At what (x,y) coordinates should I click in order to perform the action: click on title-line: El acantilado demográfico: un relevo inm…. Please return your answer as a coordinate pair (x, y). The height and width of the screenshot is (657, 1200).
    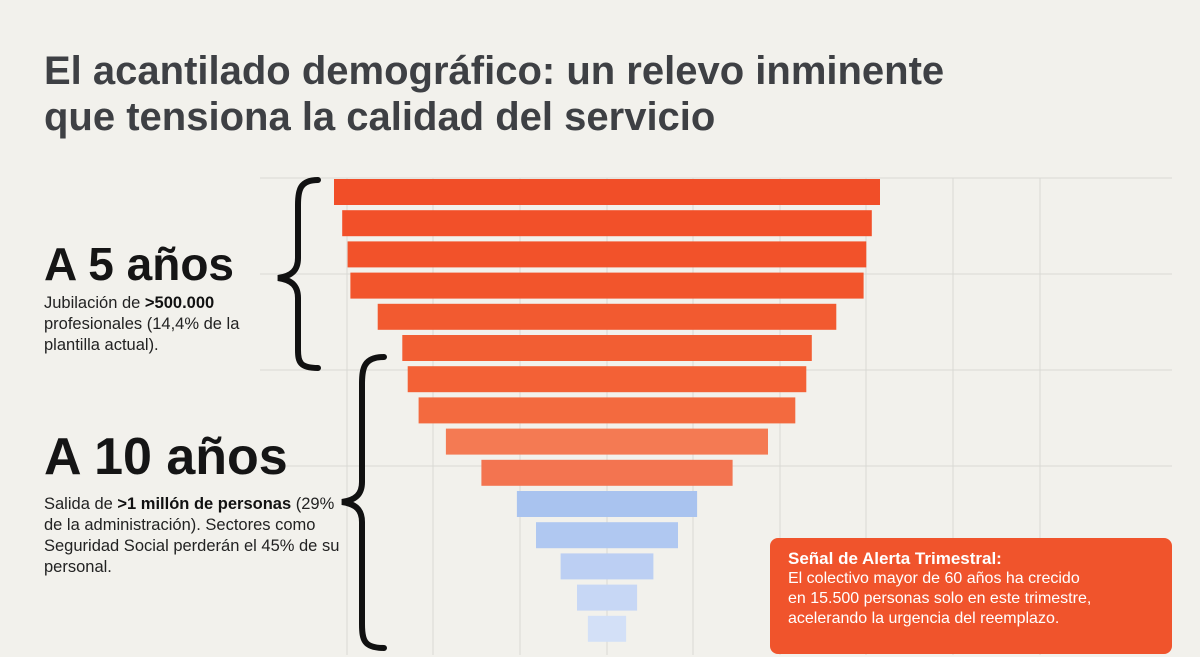
    Looking at the image, I should click on (494, 71).